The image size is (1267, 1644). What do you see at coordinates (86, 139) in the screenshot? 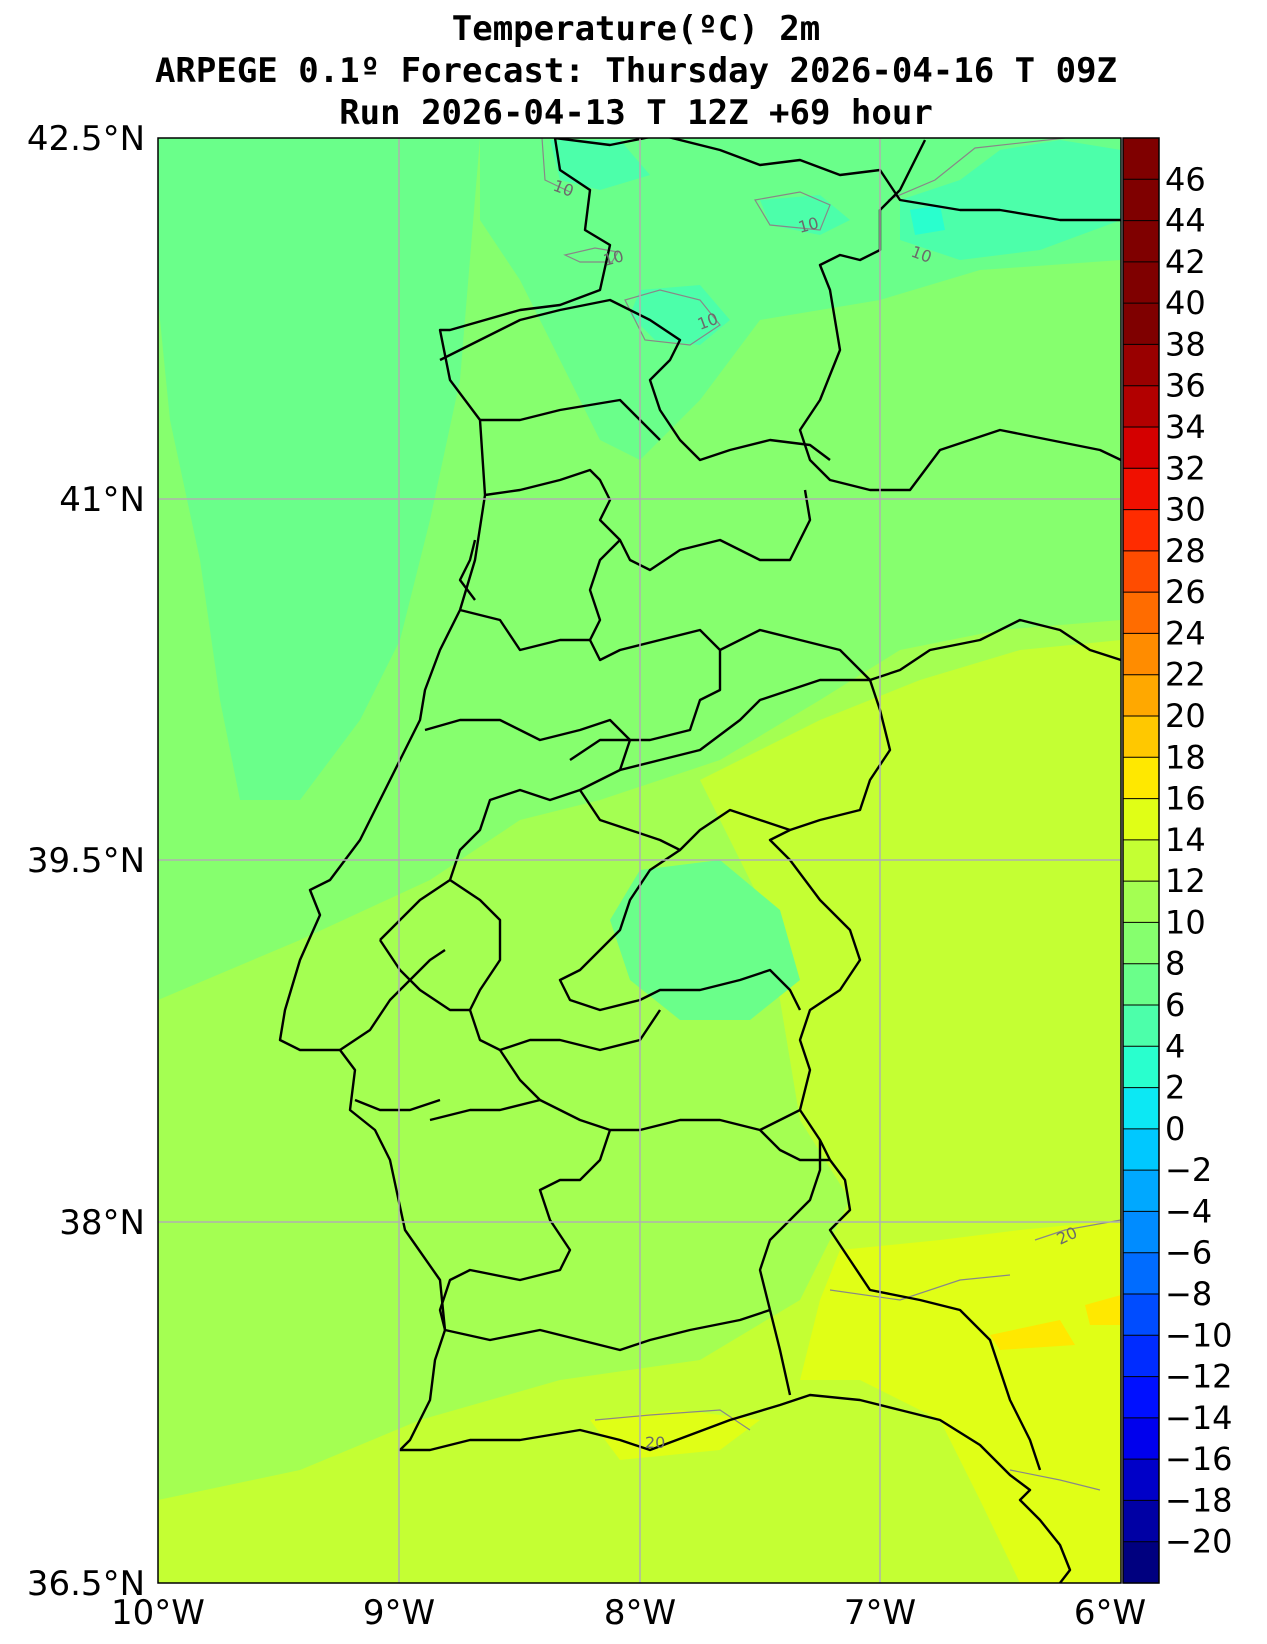
I see `lat-tick: 42.5°N` at bounding box center [86, 139].